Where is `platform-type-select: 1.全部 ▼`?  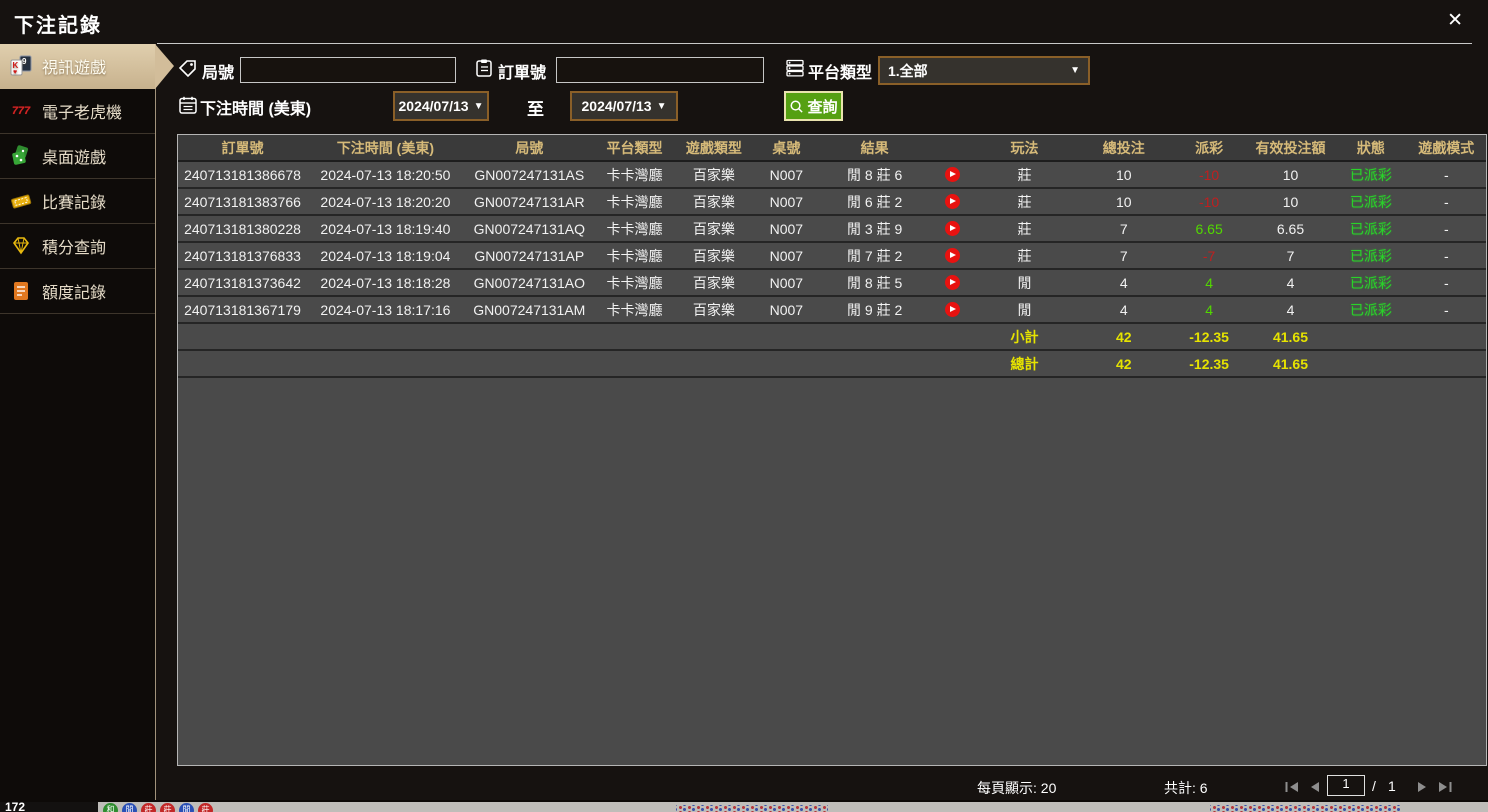 platform-type-select: 1.全部 ▼ is located at coordinates (984, 70).